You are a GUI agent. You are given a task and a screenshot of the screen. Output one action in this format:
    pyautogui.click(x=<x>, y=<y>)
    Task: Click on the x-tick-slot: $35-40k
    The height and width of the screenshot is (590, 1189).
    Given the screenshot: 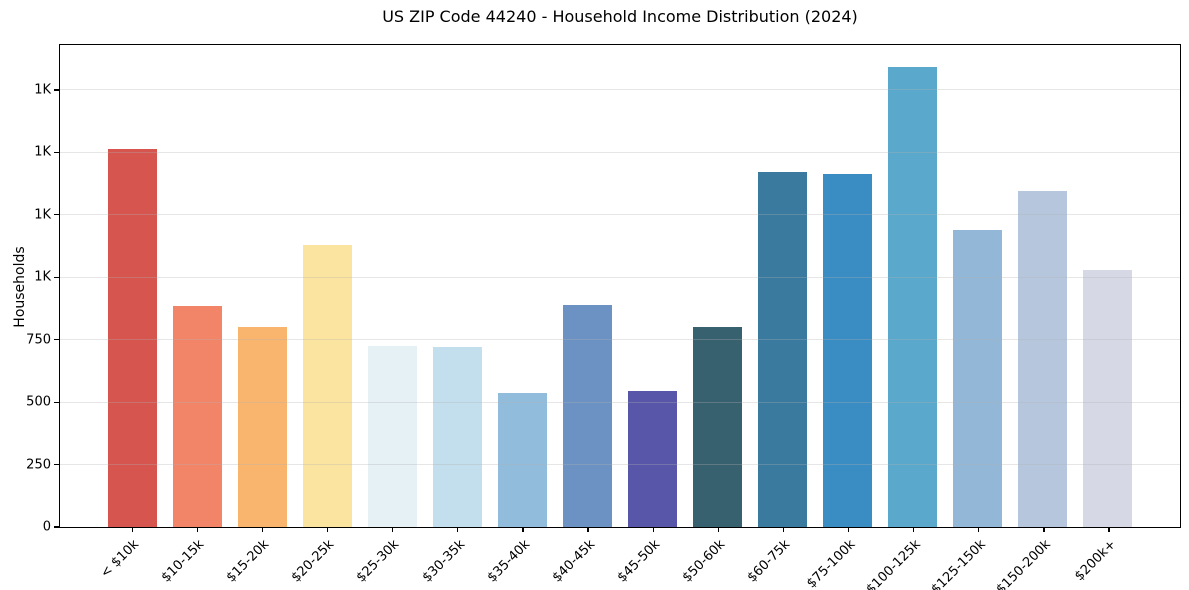 What is the action you would take?
    pyautogui.click(x=519, y=559)
    